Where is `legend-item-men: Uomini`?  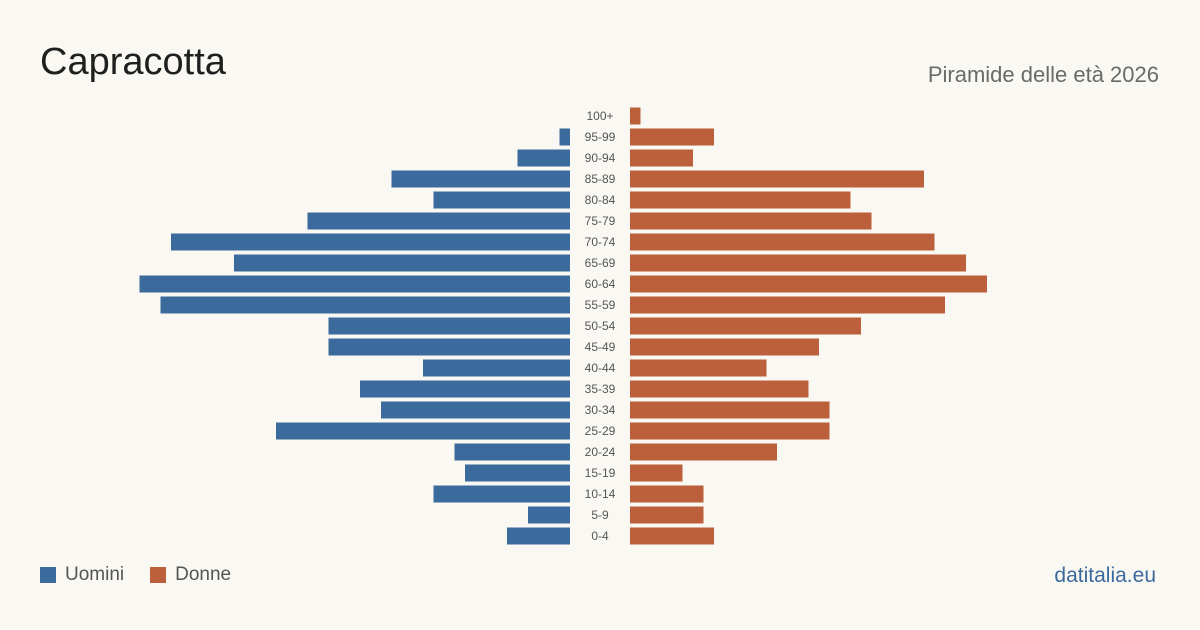
legend-item-men: Uomini is located at coordinates (82, 575).